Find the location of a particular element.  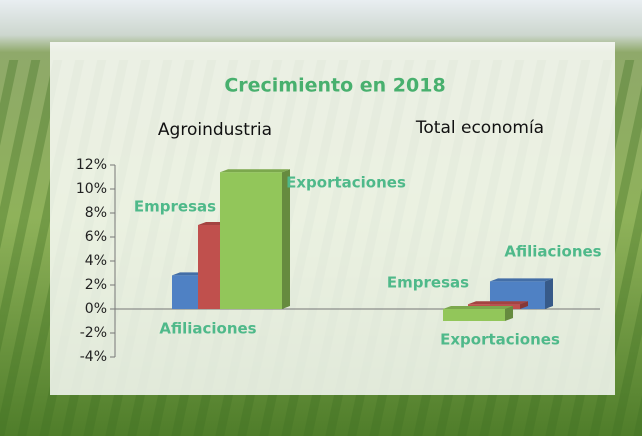

y-tick-label: 10% is located at coordinates (91, 189).